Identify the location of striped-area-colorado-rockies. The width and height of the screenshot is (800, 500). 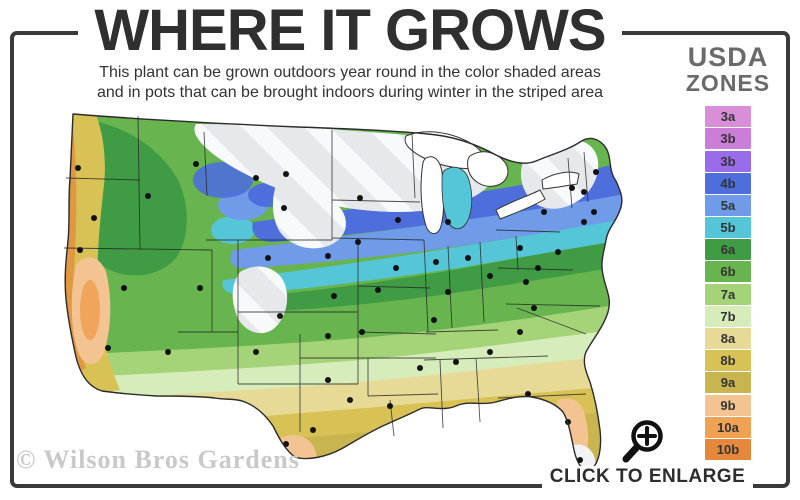
(260, 300).